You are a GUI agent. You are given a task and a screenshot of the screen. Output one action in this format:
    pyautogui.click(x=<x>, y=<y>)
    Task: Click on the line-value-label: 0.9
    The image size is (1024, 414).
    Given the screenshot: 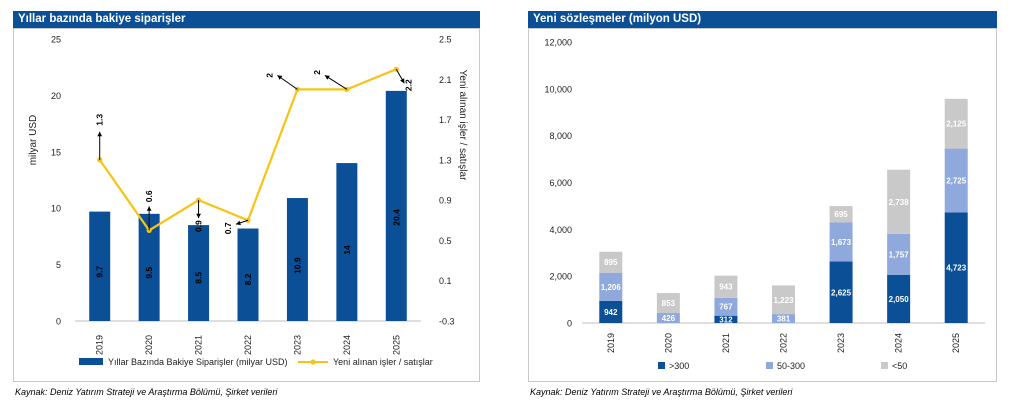 What is the action you would take?
    pyautogui.click(x=199, y=226)
    